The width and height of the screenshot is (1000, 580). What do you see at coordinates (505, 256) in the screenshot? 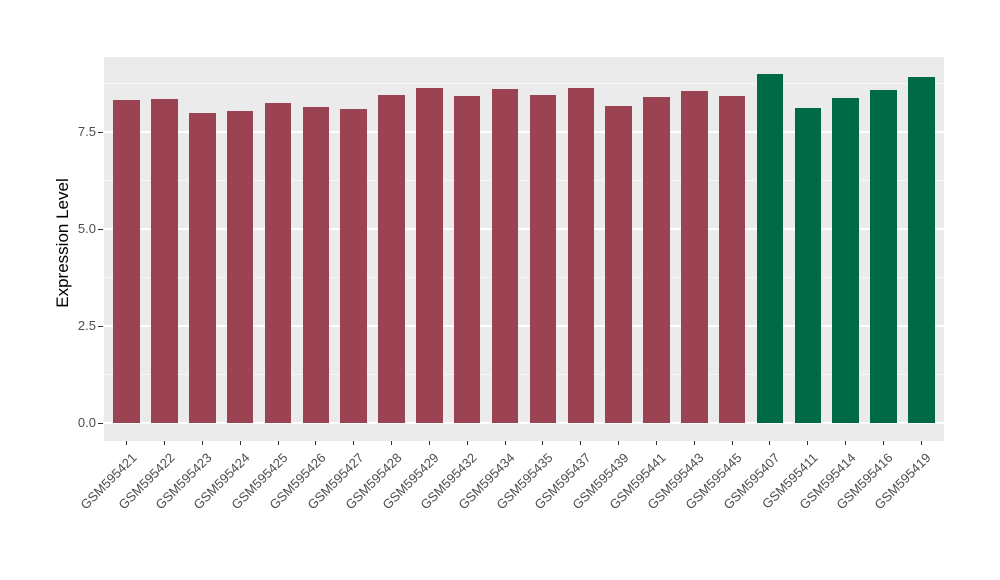
I see `bar-GSM595434` at bounding box center [505, 256].